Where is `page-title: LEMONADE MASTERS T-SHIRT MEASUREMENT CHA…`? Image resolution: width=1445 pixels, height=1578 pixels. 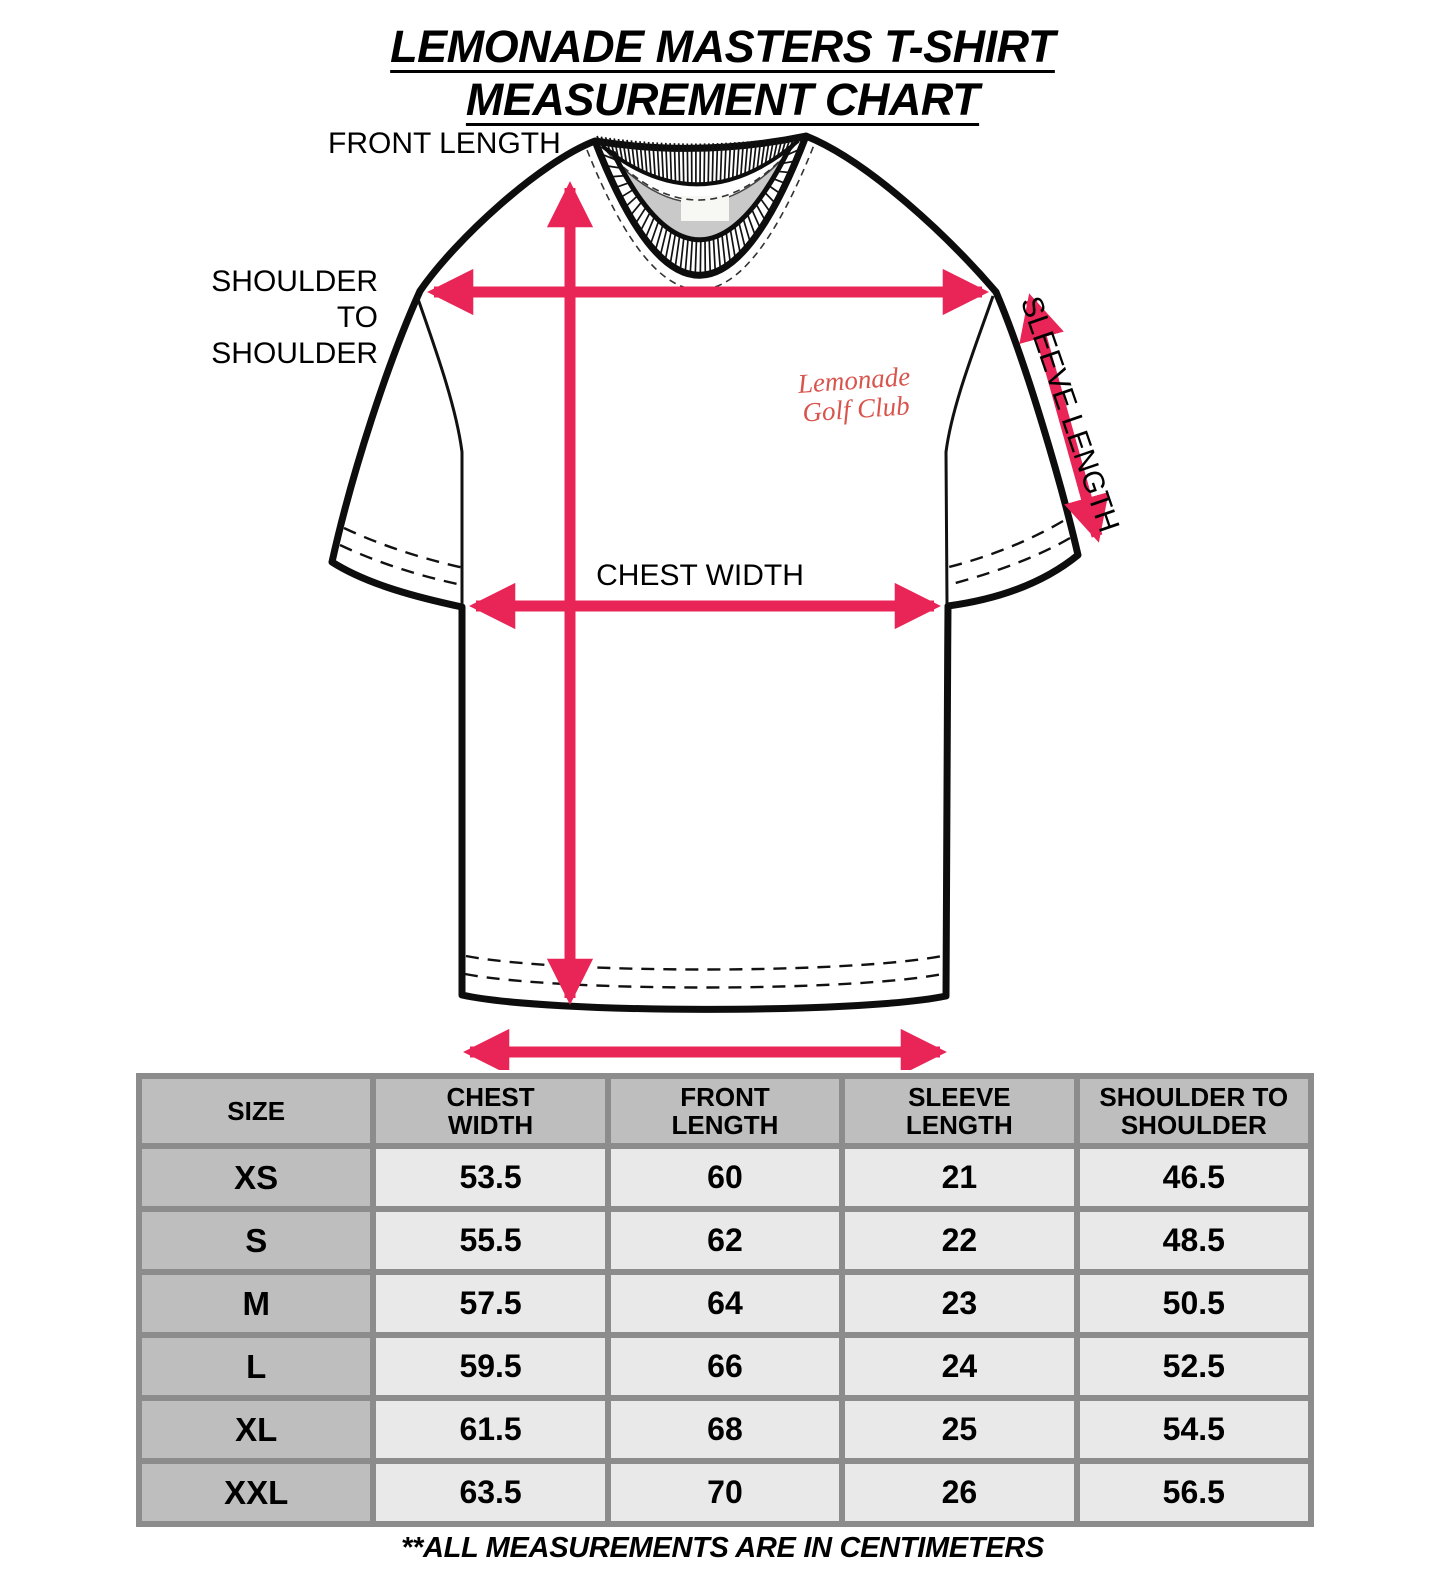 page-title: LEMONADE MASTERS T-SHIRT MEASUREMENT CHA… is located at coordinates (722, 73).